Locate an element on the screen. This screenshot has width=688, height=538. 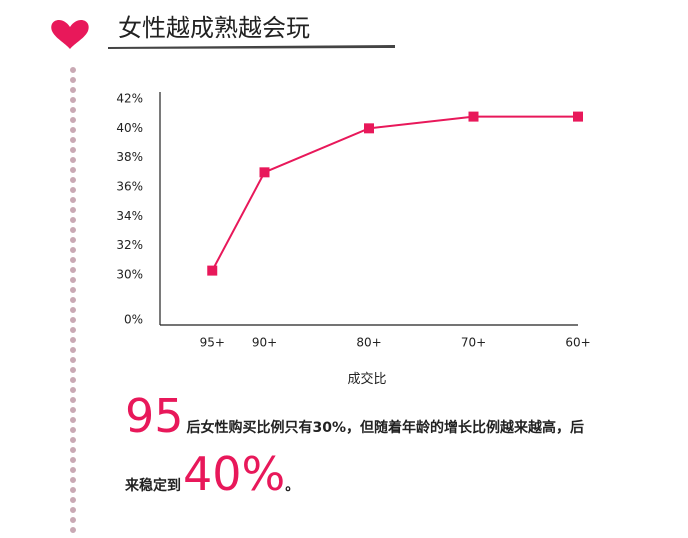
heart-icon is located at coordinates (70, 34).